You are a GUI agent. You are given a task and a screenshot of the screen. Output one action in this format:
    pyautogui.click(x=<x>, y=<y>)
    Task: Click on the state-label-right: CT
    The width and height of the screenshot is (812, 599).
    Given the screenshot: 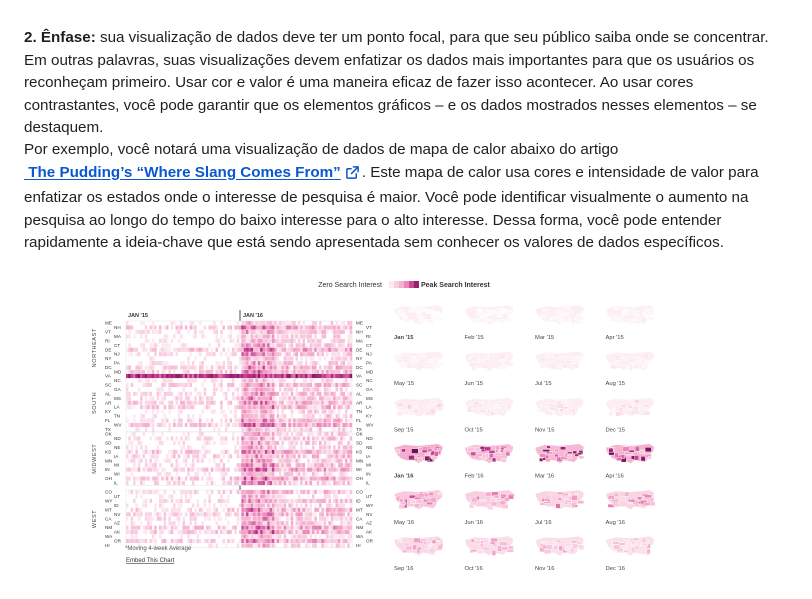 What is the action you would take?
    pyautogui.click(x=369, y=345)
    